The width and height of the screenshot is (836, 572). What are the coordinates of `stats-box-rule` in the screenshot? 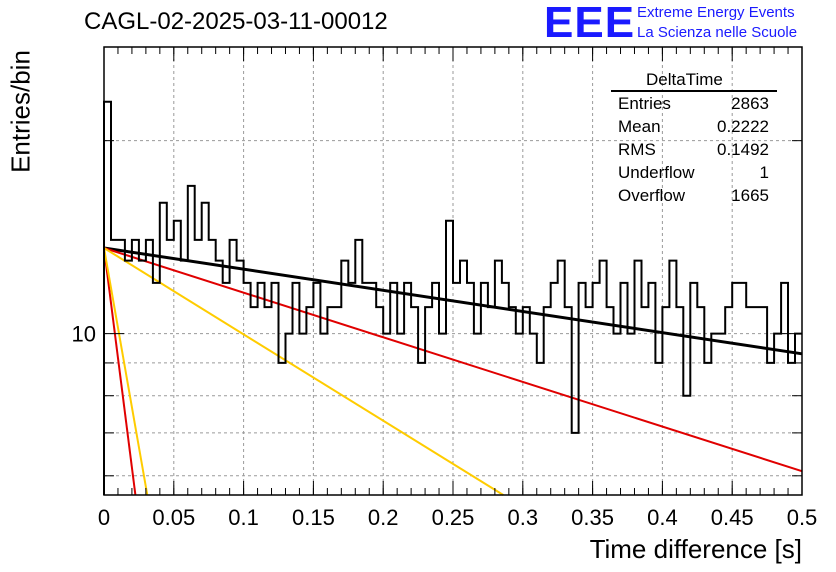 It's located at (694, 91).